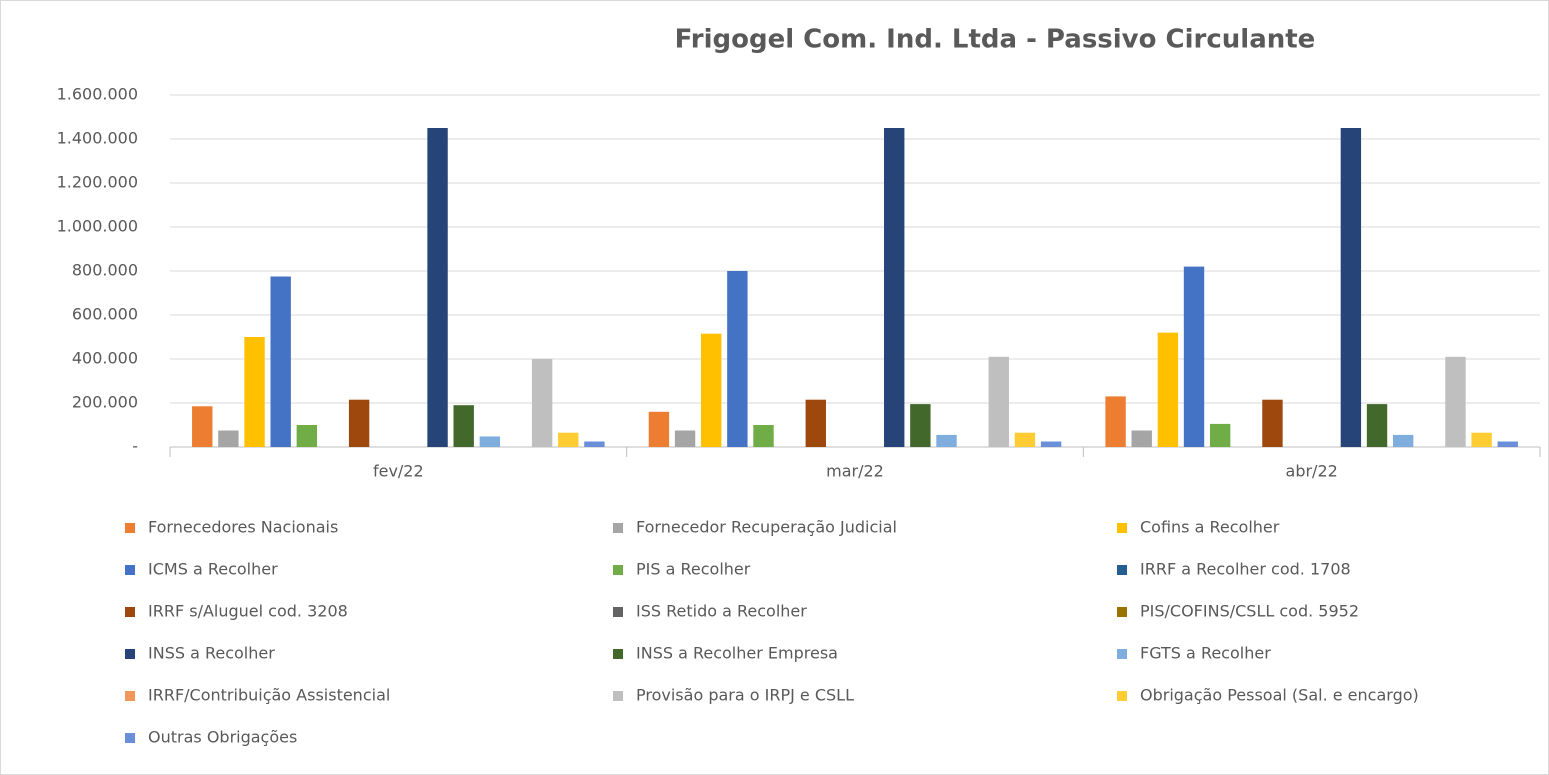 The width and height of the screenshot is (1549, 775). I want to click on legend-label: Fornecedores Nacionais, so click(243, 527).